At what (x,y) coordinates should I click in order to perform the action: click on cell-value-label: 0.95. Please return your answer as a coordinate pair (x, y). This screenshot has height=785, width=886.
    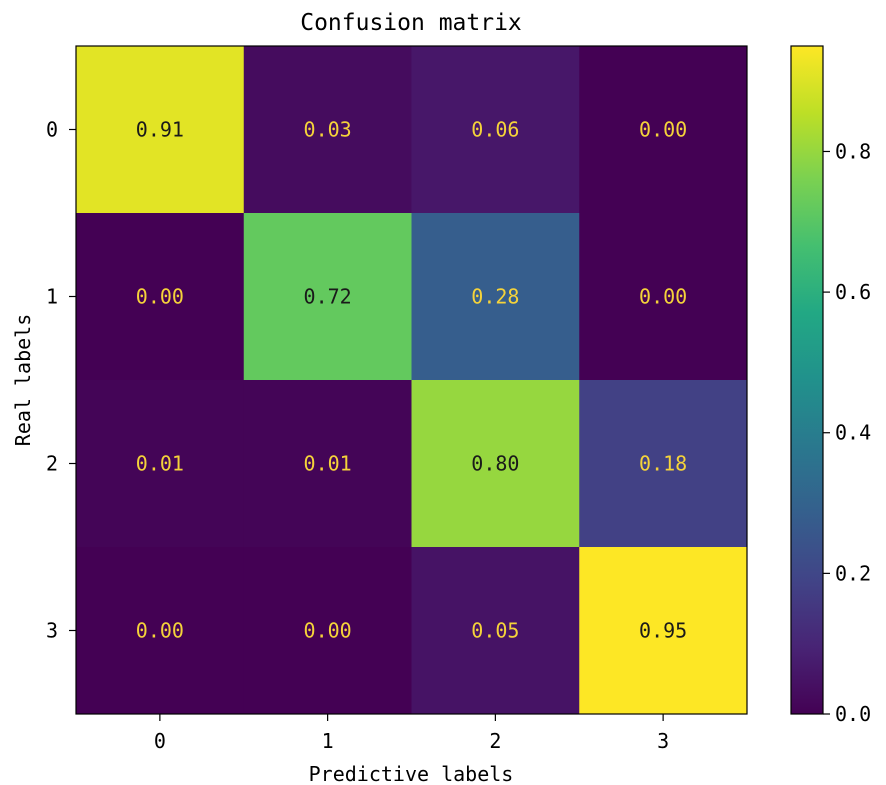
    Looking at the image, I should click on (663, 631).